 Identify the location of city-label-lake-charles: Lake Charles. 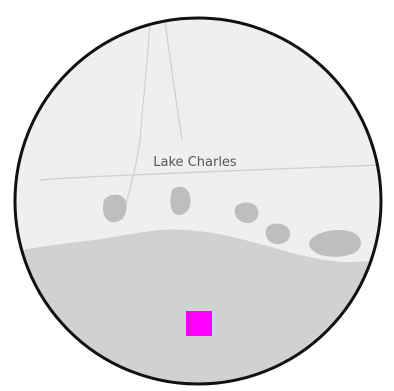
(195, 162).